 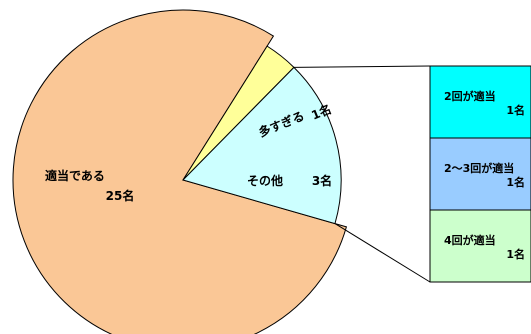 What do you see at coordinates (470, 240) in the screenshot?
I see `breakdown-4-times-label: 4回が適当` at bounding box center [470, 240].